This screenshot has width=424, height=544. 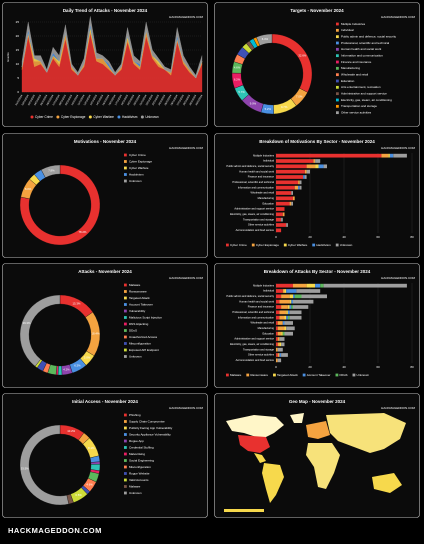 I want to click on value-label: 8.0%, so click(x=28, y=189).